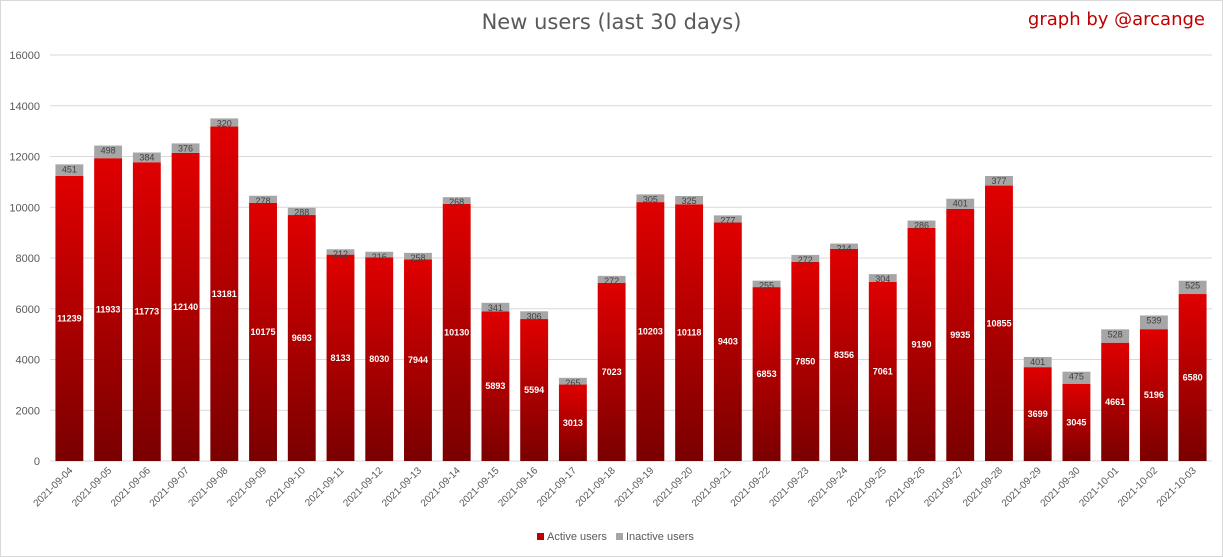 The image size is (1223, 557). What do you see at coordinates (402, 487) in the screenshot?
I see `x-tick-label: 2021-09-13` at bounding box center [402, 487].